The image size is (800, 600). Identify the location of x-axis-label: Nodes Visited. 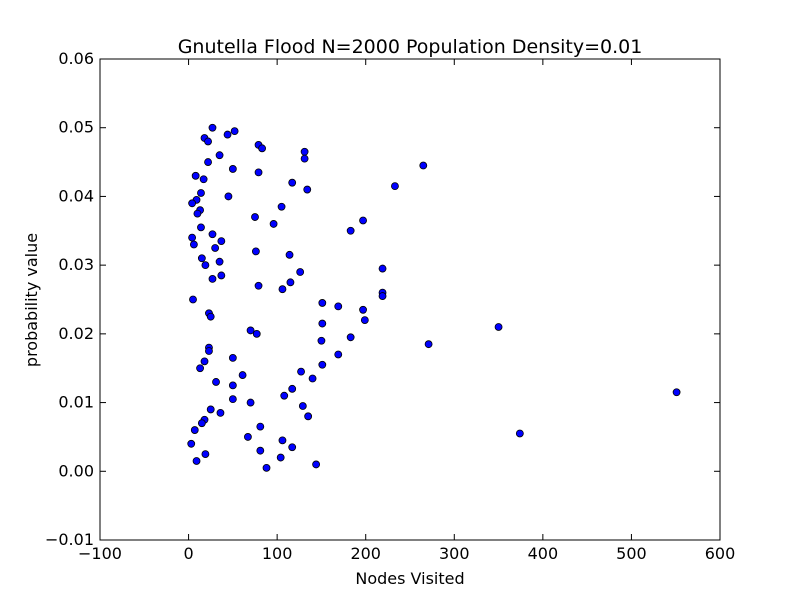
(409, 578).